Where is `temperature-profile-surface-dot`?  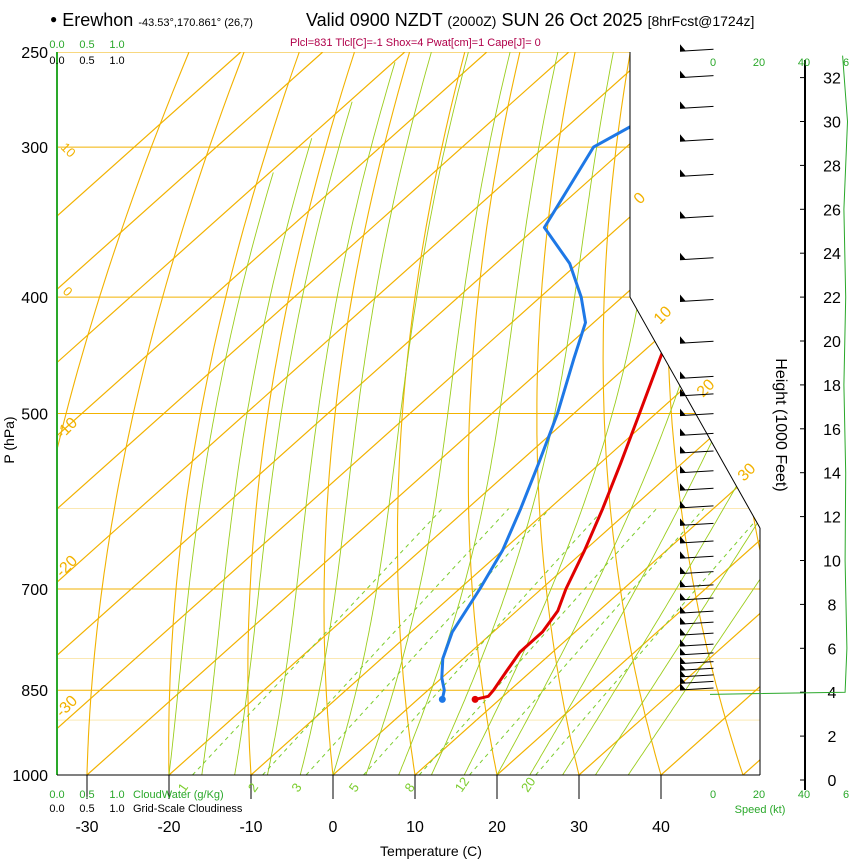
temperature-profile-surface-dot is located at coordinates (475, 699).